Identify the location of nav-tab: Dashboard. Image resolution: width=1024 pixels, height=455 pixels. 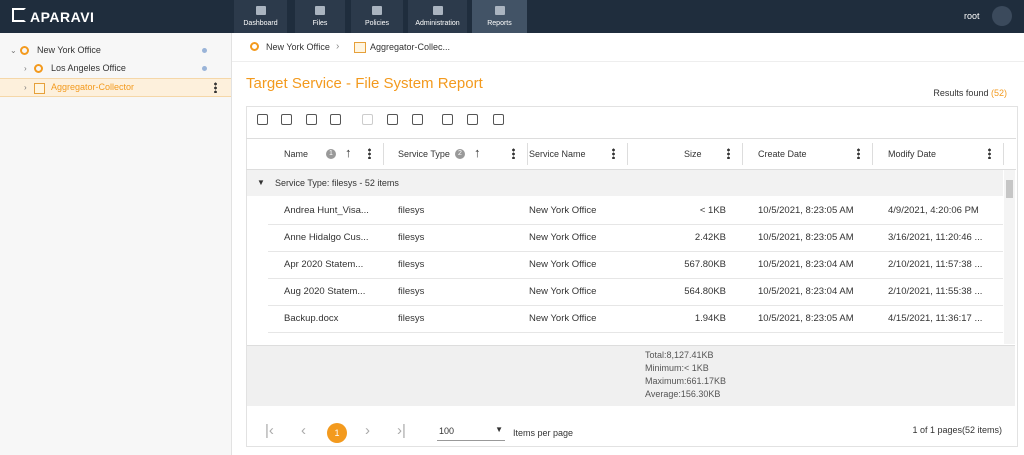
(260, 16).